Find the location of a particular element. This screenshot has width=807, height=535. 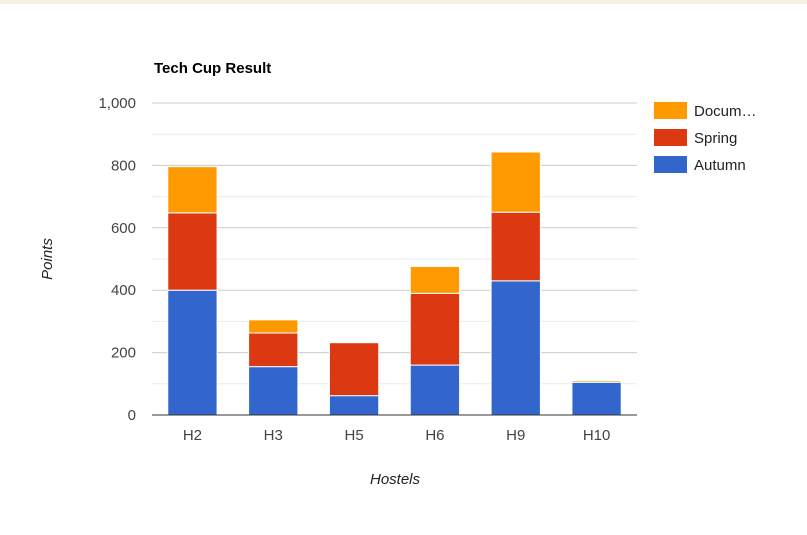

bar-segment-docum-h2 is located at coordinates (192, 190).